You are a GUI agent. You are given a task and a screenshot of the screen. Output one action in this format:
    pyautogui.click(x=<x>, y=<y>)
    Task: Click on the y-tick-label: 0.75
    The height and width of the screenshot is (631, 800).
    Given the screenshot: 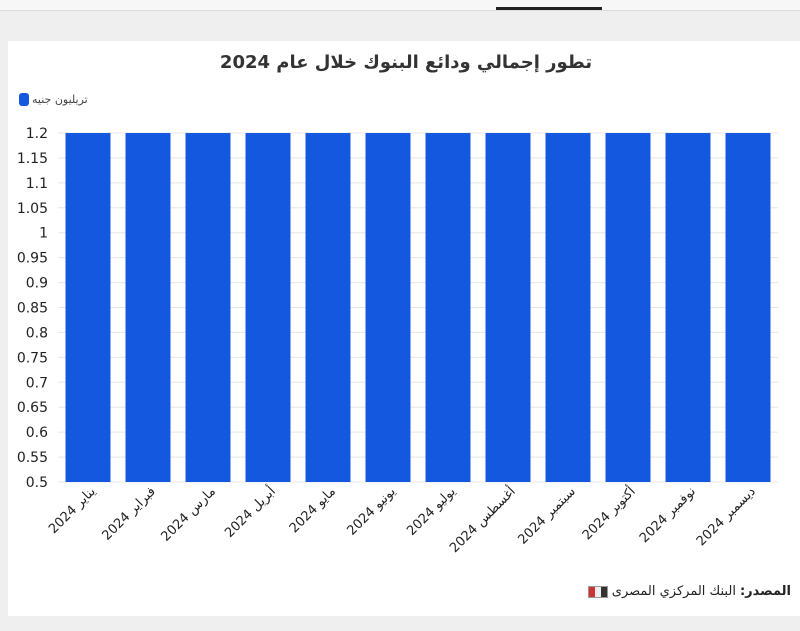 What is the action you would take?
    pyautogui.click(x=32, y=358)
    